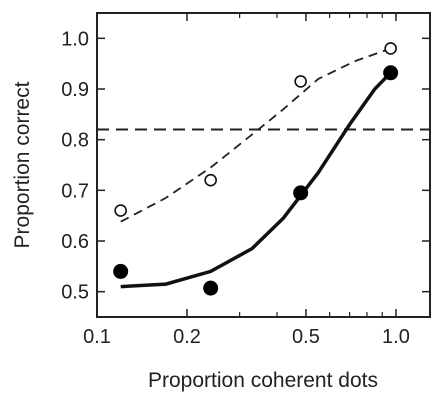 The image size is (434, 395). I want to click on x-tick-label: 1.0, so click(396, 337).